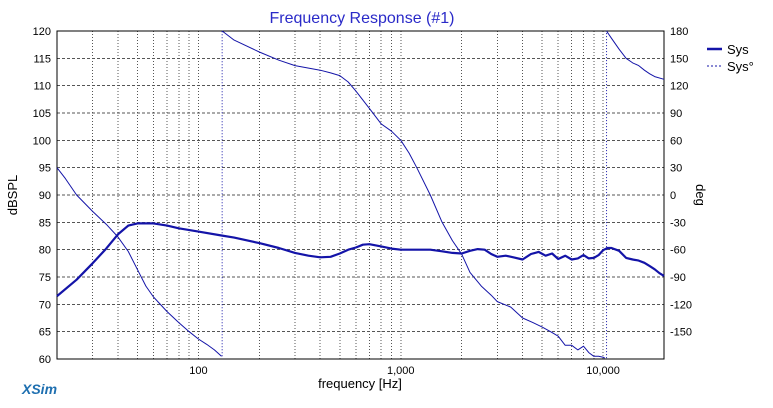  I want to click on x-tick-label: 1,000, so click(401, 371).